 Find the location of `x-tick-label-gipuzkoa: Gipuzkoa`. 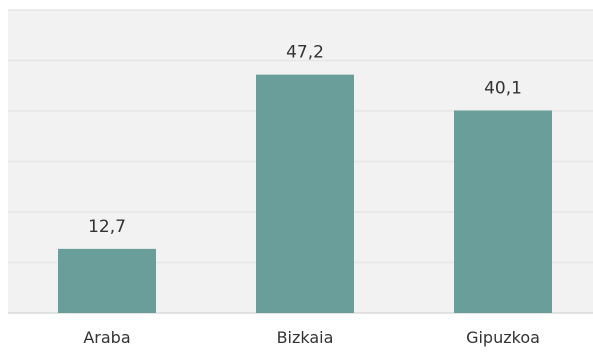

x-tick-label-gipuzkoa: Gipuzkoa is located at coordinates (503, 337).